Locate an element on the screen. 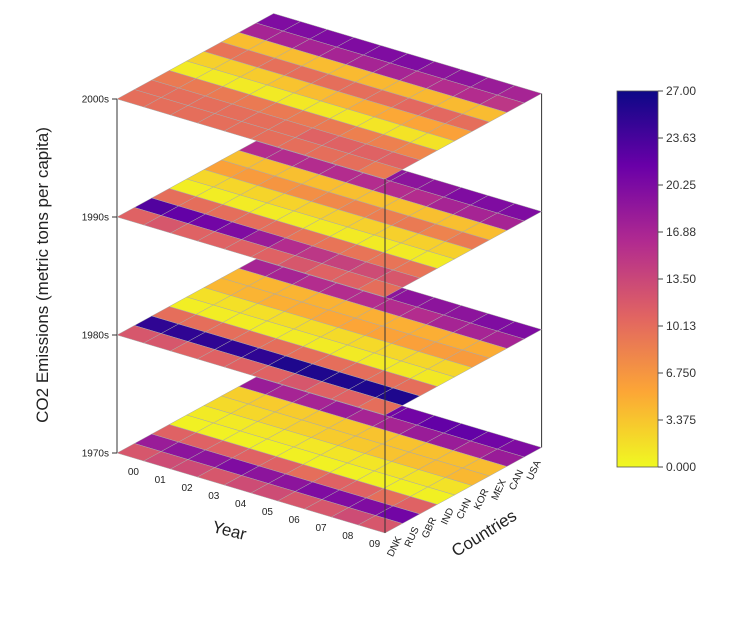 The image size is (740, 628). colorbar-tick-label: 3.375 is located at coordinates (681, 420).